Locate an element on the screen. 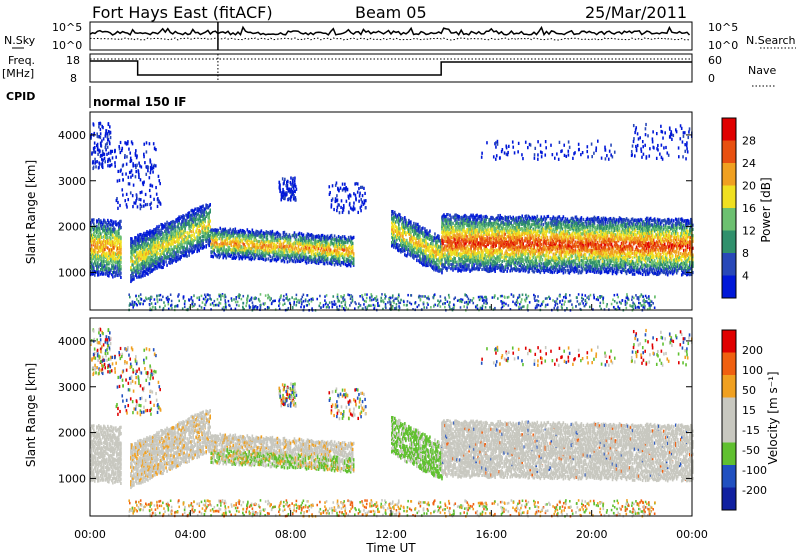 The width and height of the screenshot is (800, 554). freq-panel-frame is located at coordinates (391, 68).